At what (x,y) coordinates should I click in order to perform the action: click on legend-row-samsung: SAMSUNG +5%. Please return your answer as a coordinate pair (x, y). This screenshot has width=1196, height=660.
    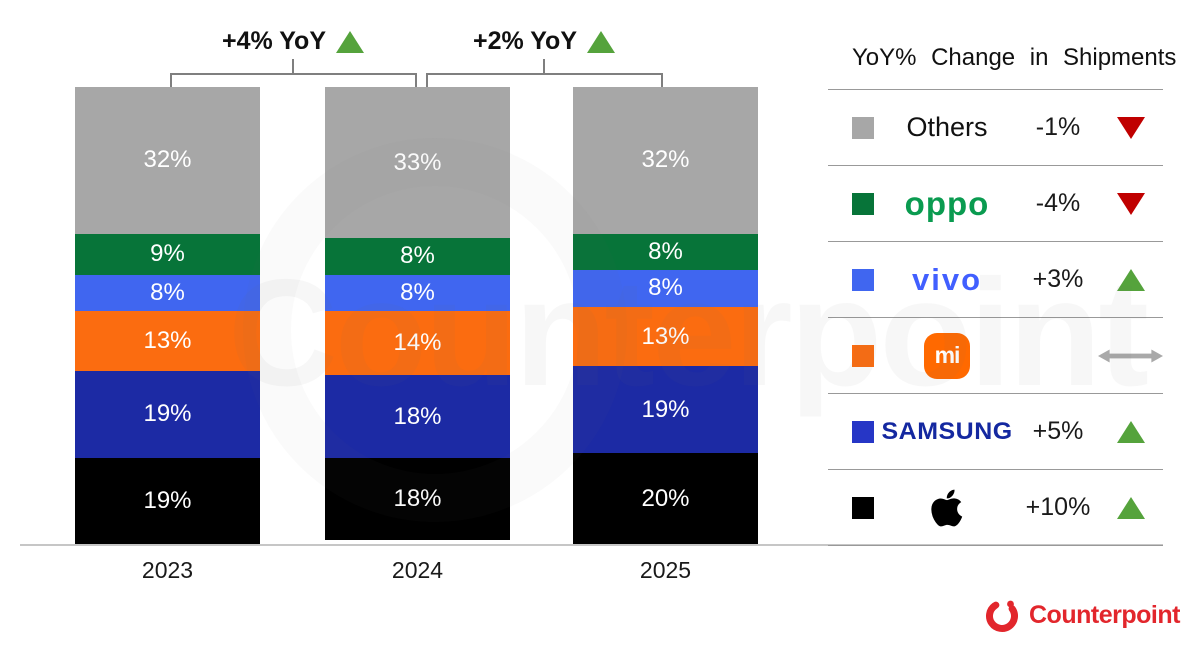
    Looking at the image, I should click on (995, 432).